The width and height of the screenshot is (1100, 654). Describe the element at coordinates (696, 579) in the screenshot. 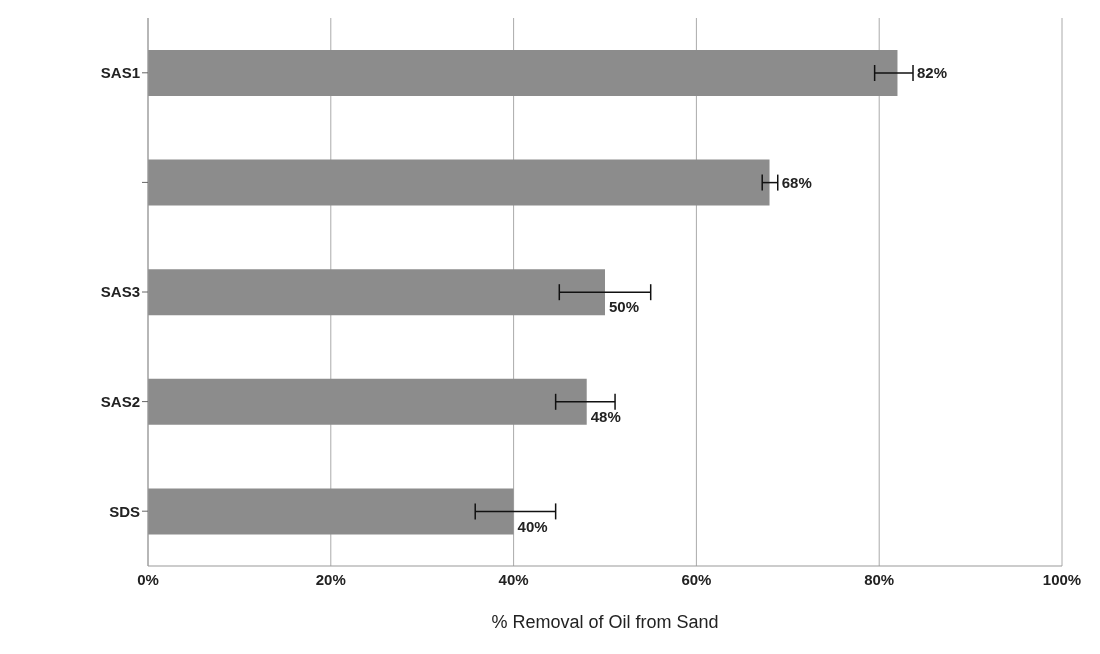

I see `x-tick-label: 60%` at that location.